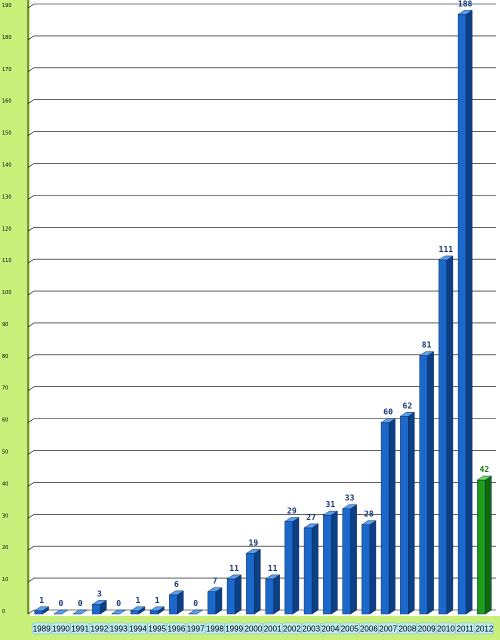 Image resolution: width=500 pixels, height=640 pixels. I want to click on bar-1992, so click(99, 607).